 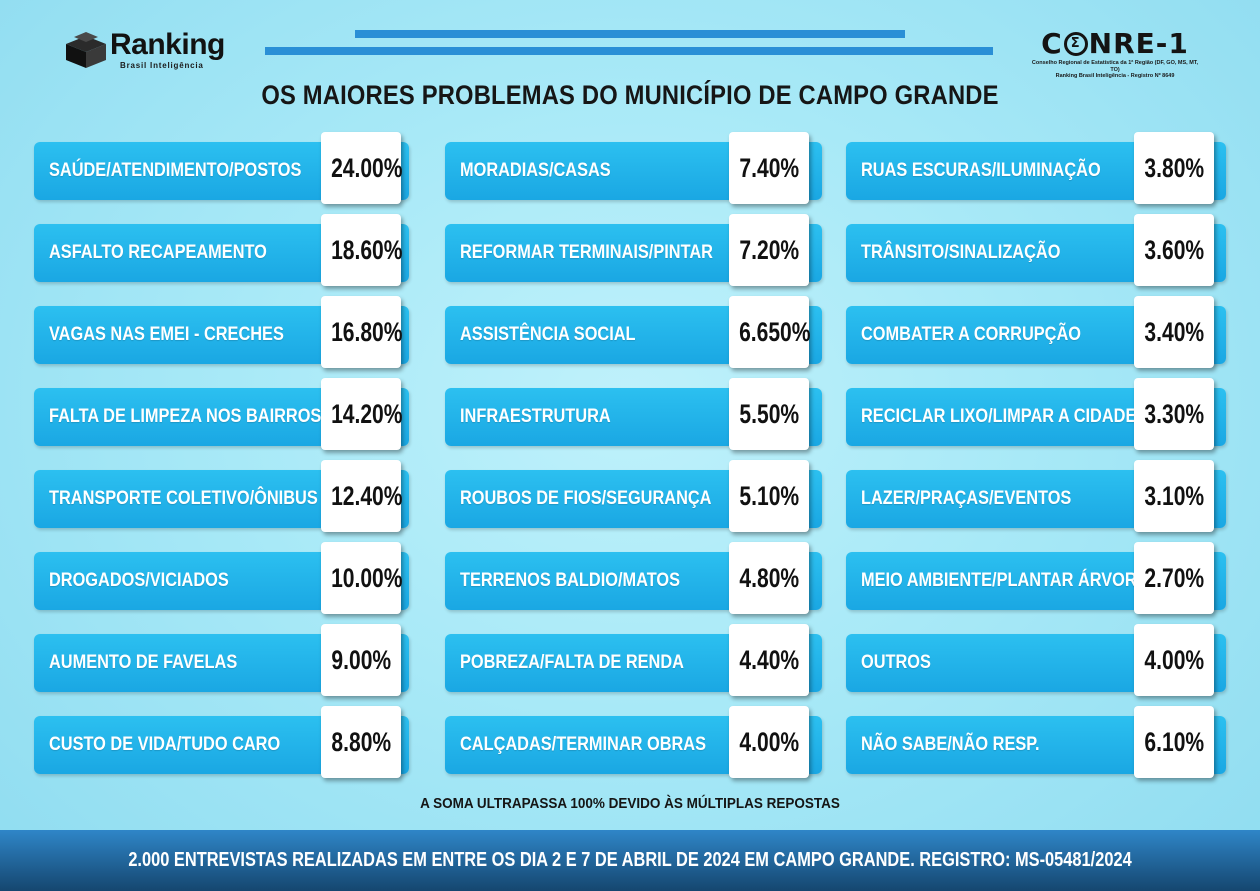 What do you see at coordinates (966, 498) in the screenshot?
I see `problem-label: LAZER/PRAÇAS/EVENTOS` at bounding box center [966, 498].